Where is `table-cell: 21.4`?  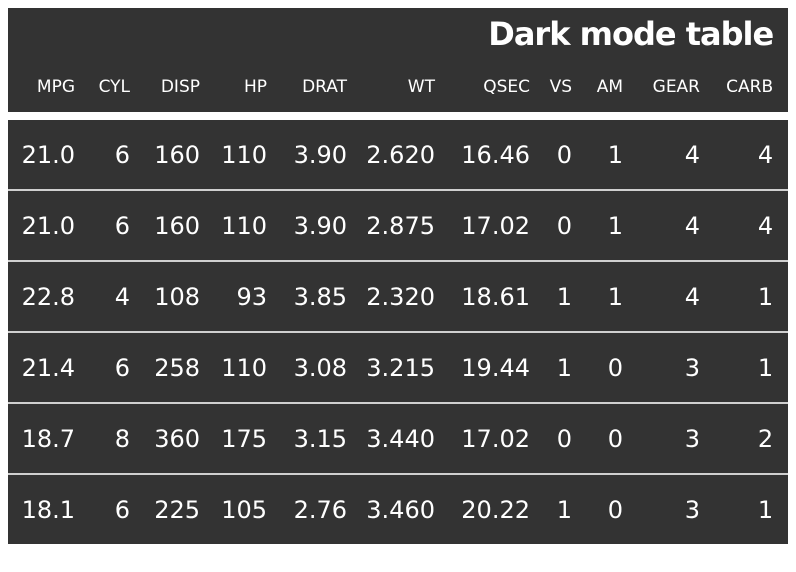 table-cell: 21.4 is located at coordinates (49, 367).